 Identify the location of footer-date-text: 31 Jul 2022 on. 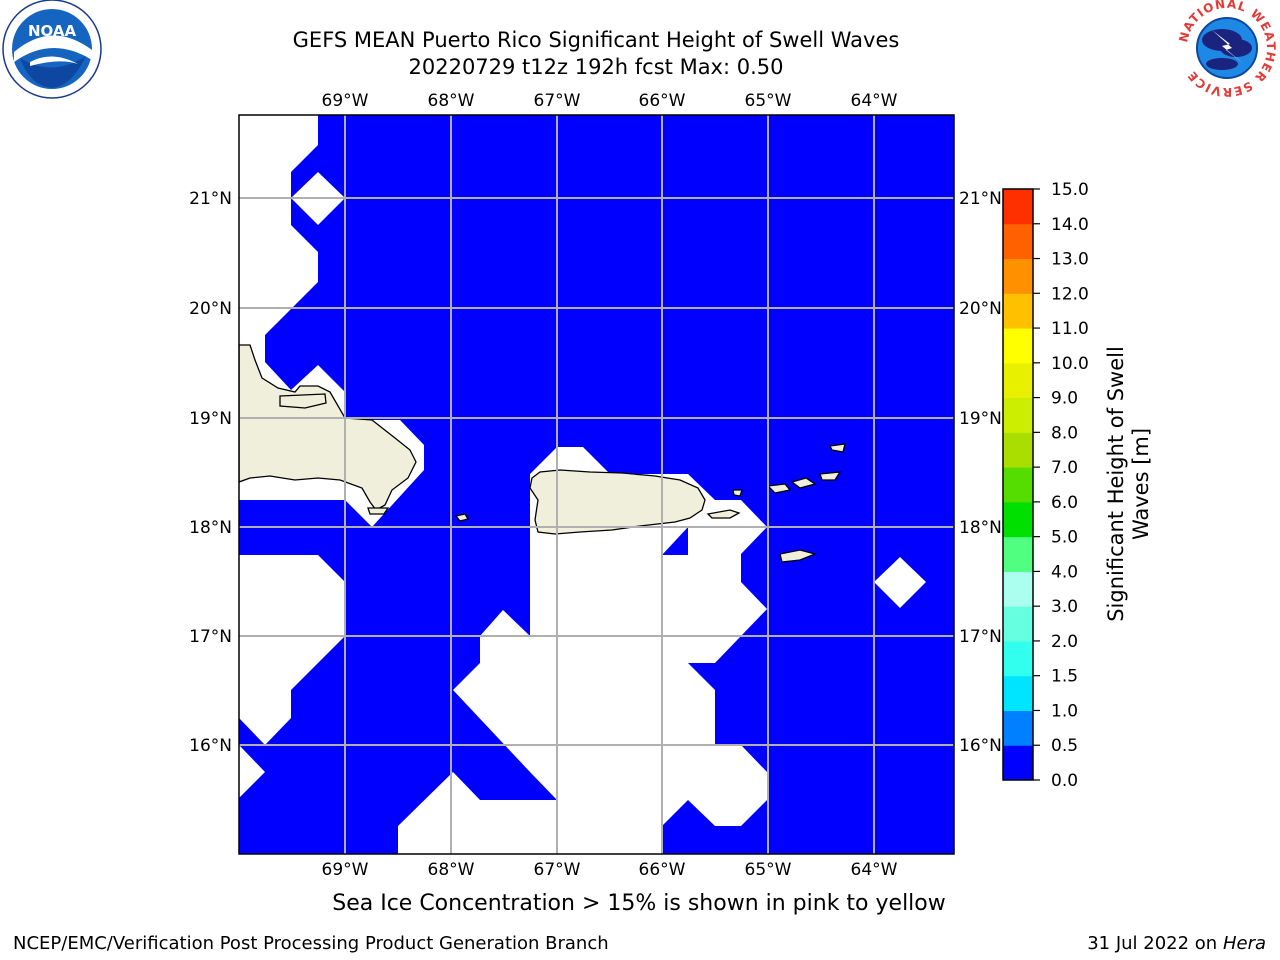
(1155, 943).